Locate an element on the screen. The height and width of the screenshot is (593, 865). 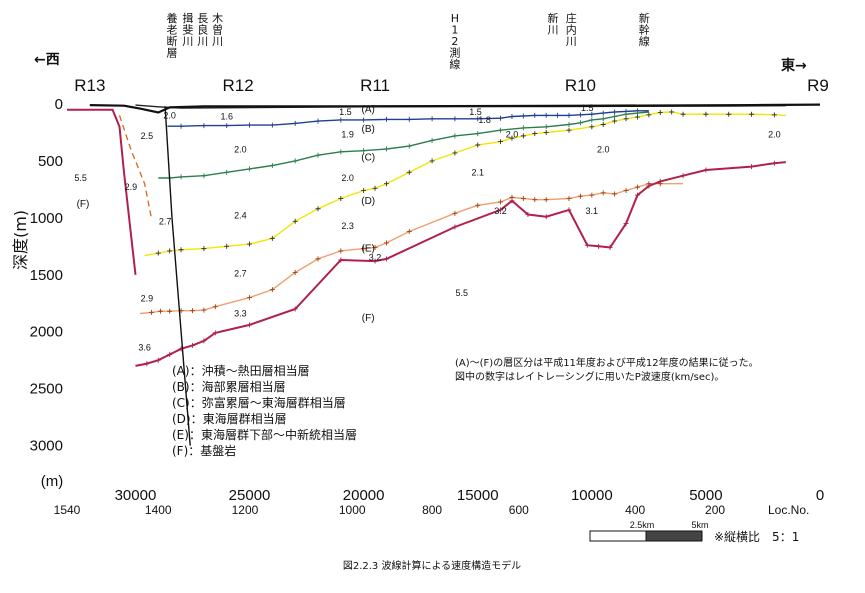
region-label: R9 is located at coordinates (818, 85).